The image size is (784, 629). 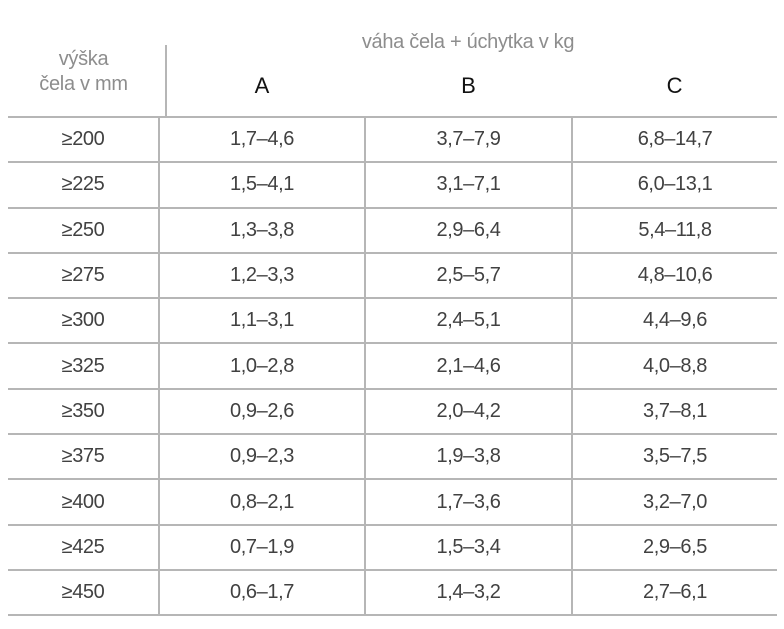 I want to click on value-cell-a: 0,9–2,6, so click(x=262, y=411).